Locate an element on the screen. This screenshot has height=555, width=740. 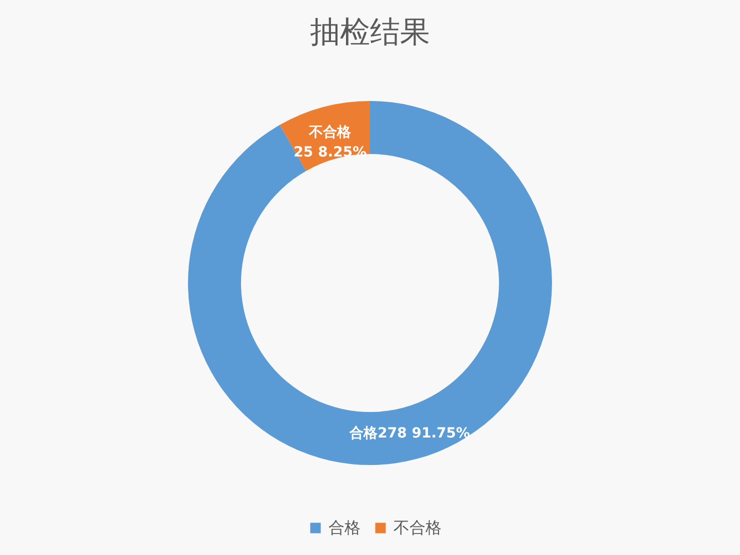
legend-label: 合格 is located at coordinates (344, 527).